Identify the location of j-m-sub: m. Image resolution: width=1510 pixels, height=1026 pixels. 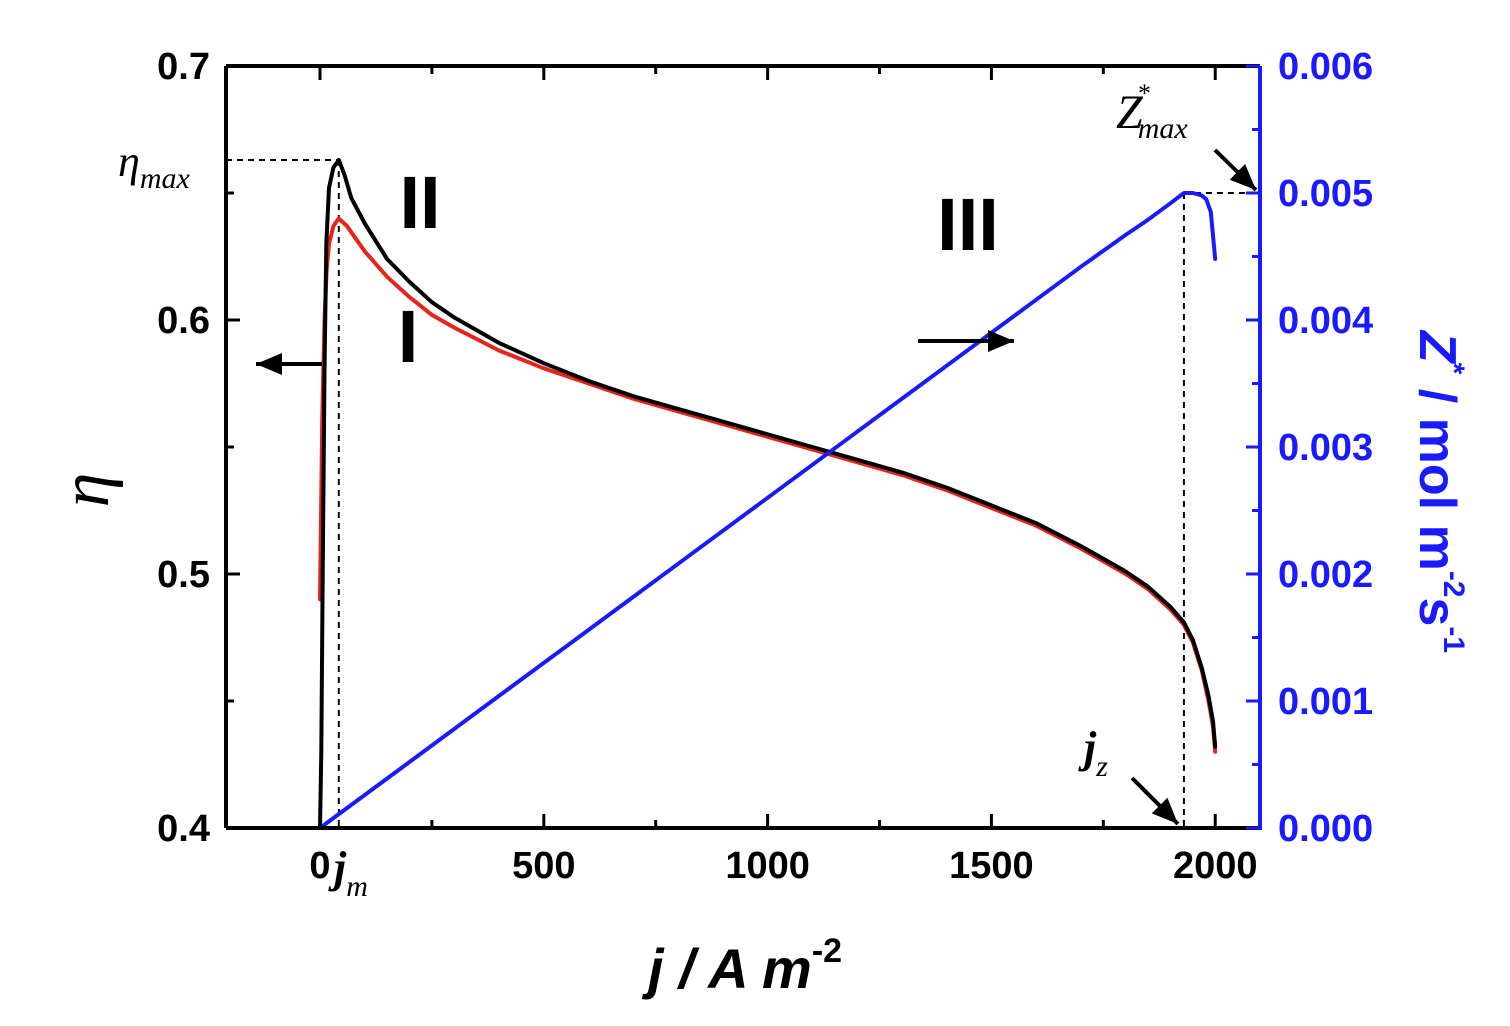
(357, 886).